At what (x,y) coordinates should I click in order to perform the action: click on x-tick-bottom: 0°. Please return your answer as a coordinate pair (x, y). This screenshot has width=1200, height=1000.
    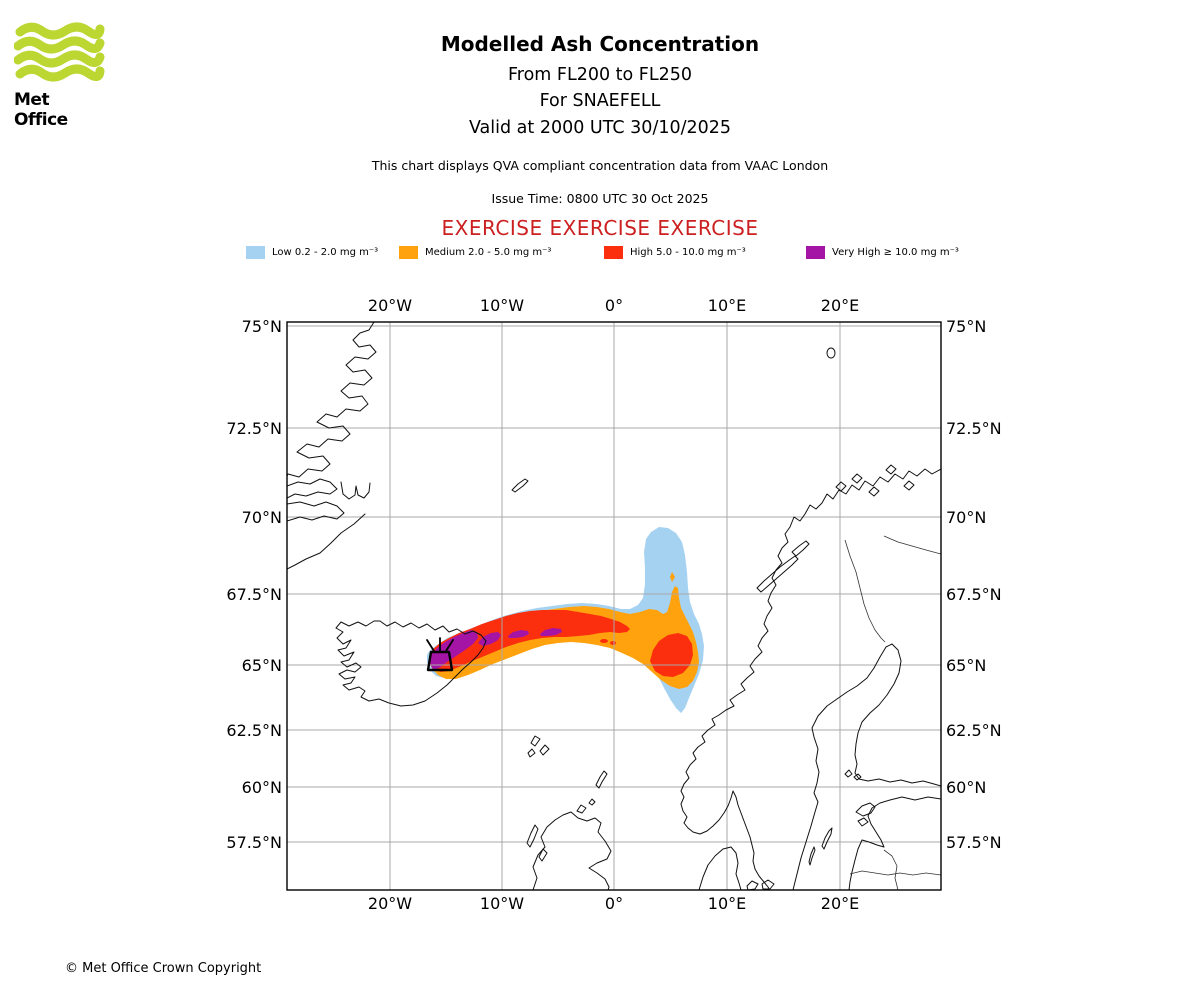
    Looking at the image, I should click on (614, 903).